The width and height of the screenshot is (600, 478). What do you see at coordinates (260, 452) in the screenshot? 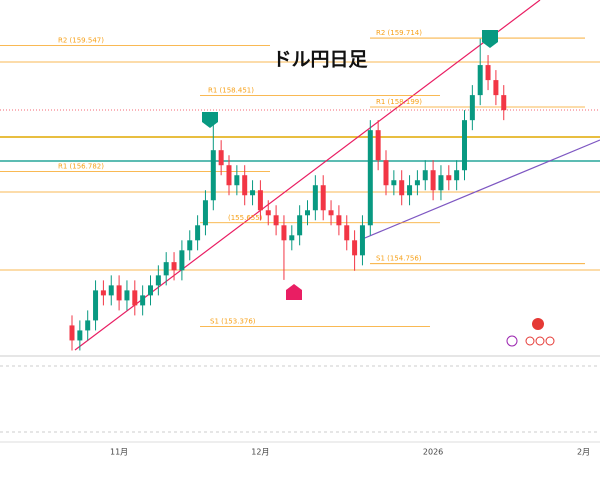
I see `x-tick-label: 12月` at bounding box center [260, 452].